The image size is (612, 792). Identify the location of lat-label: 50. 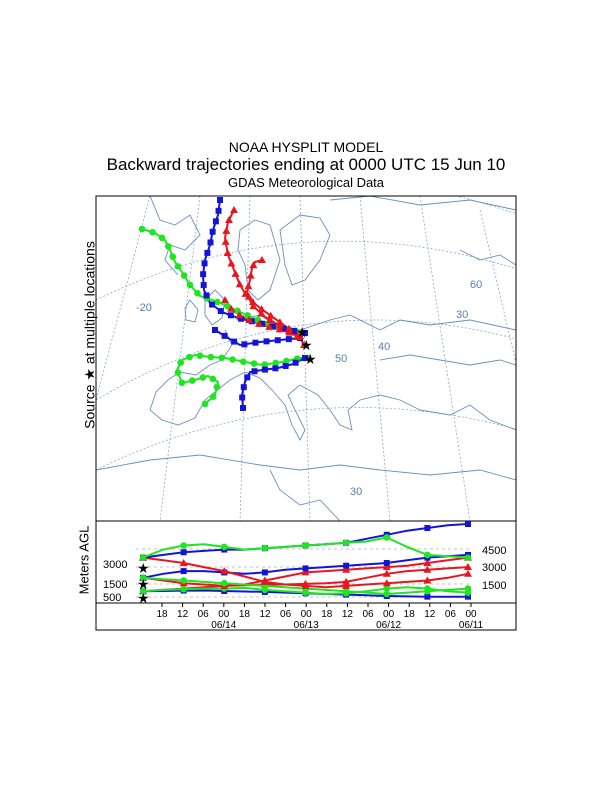
(341, 359).